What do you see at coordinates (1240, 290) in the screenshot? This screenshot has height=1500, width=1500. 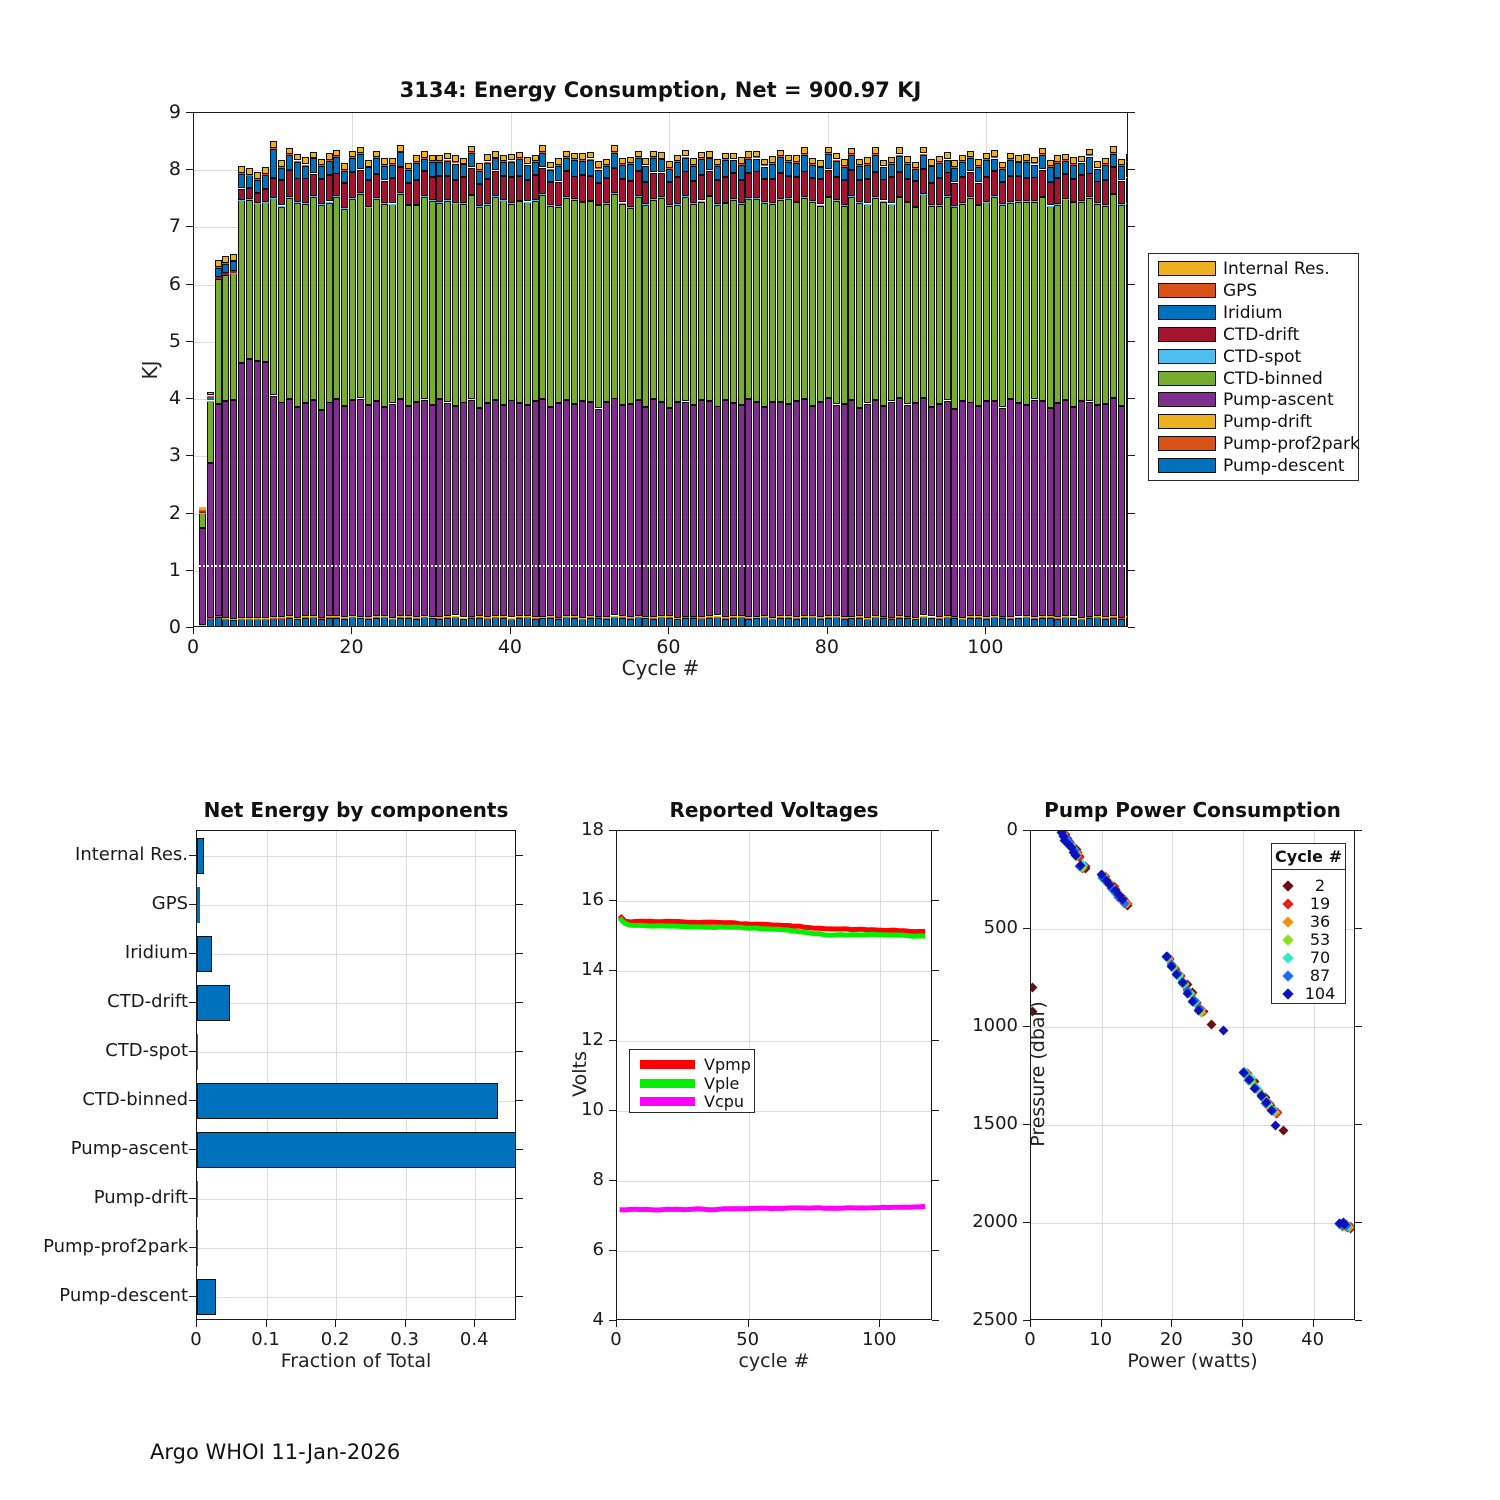 I see `legend-label: GPS` at bounding box center [1240, 290].